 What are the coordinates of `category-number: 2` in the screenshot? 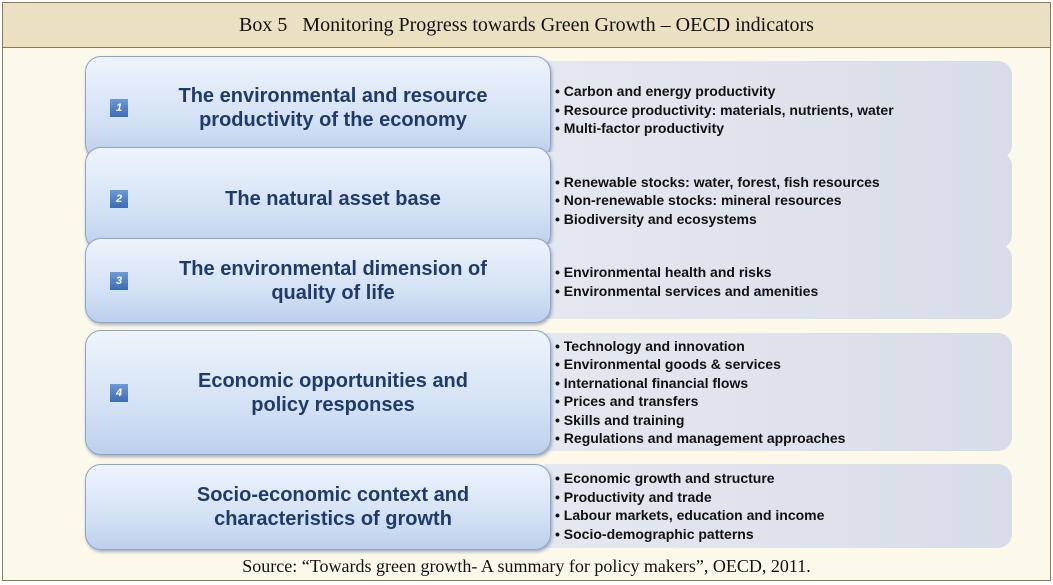 It's located at (119, 198).